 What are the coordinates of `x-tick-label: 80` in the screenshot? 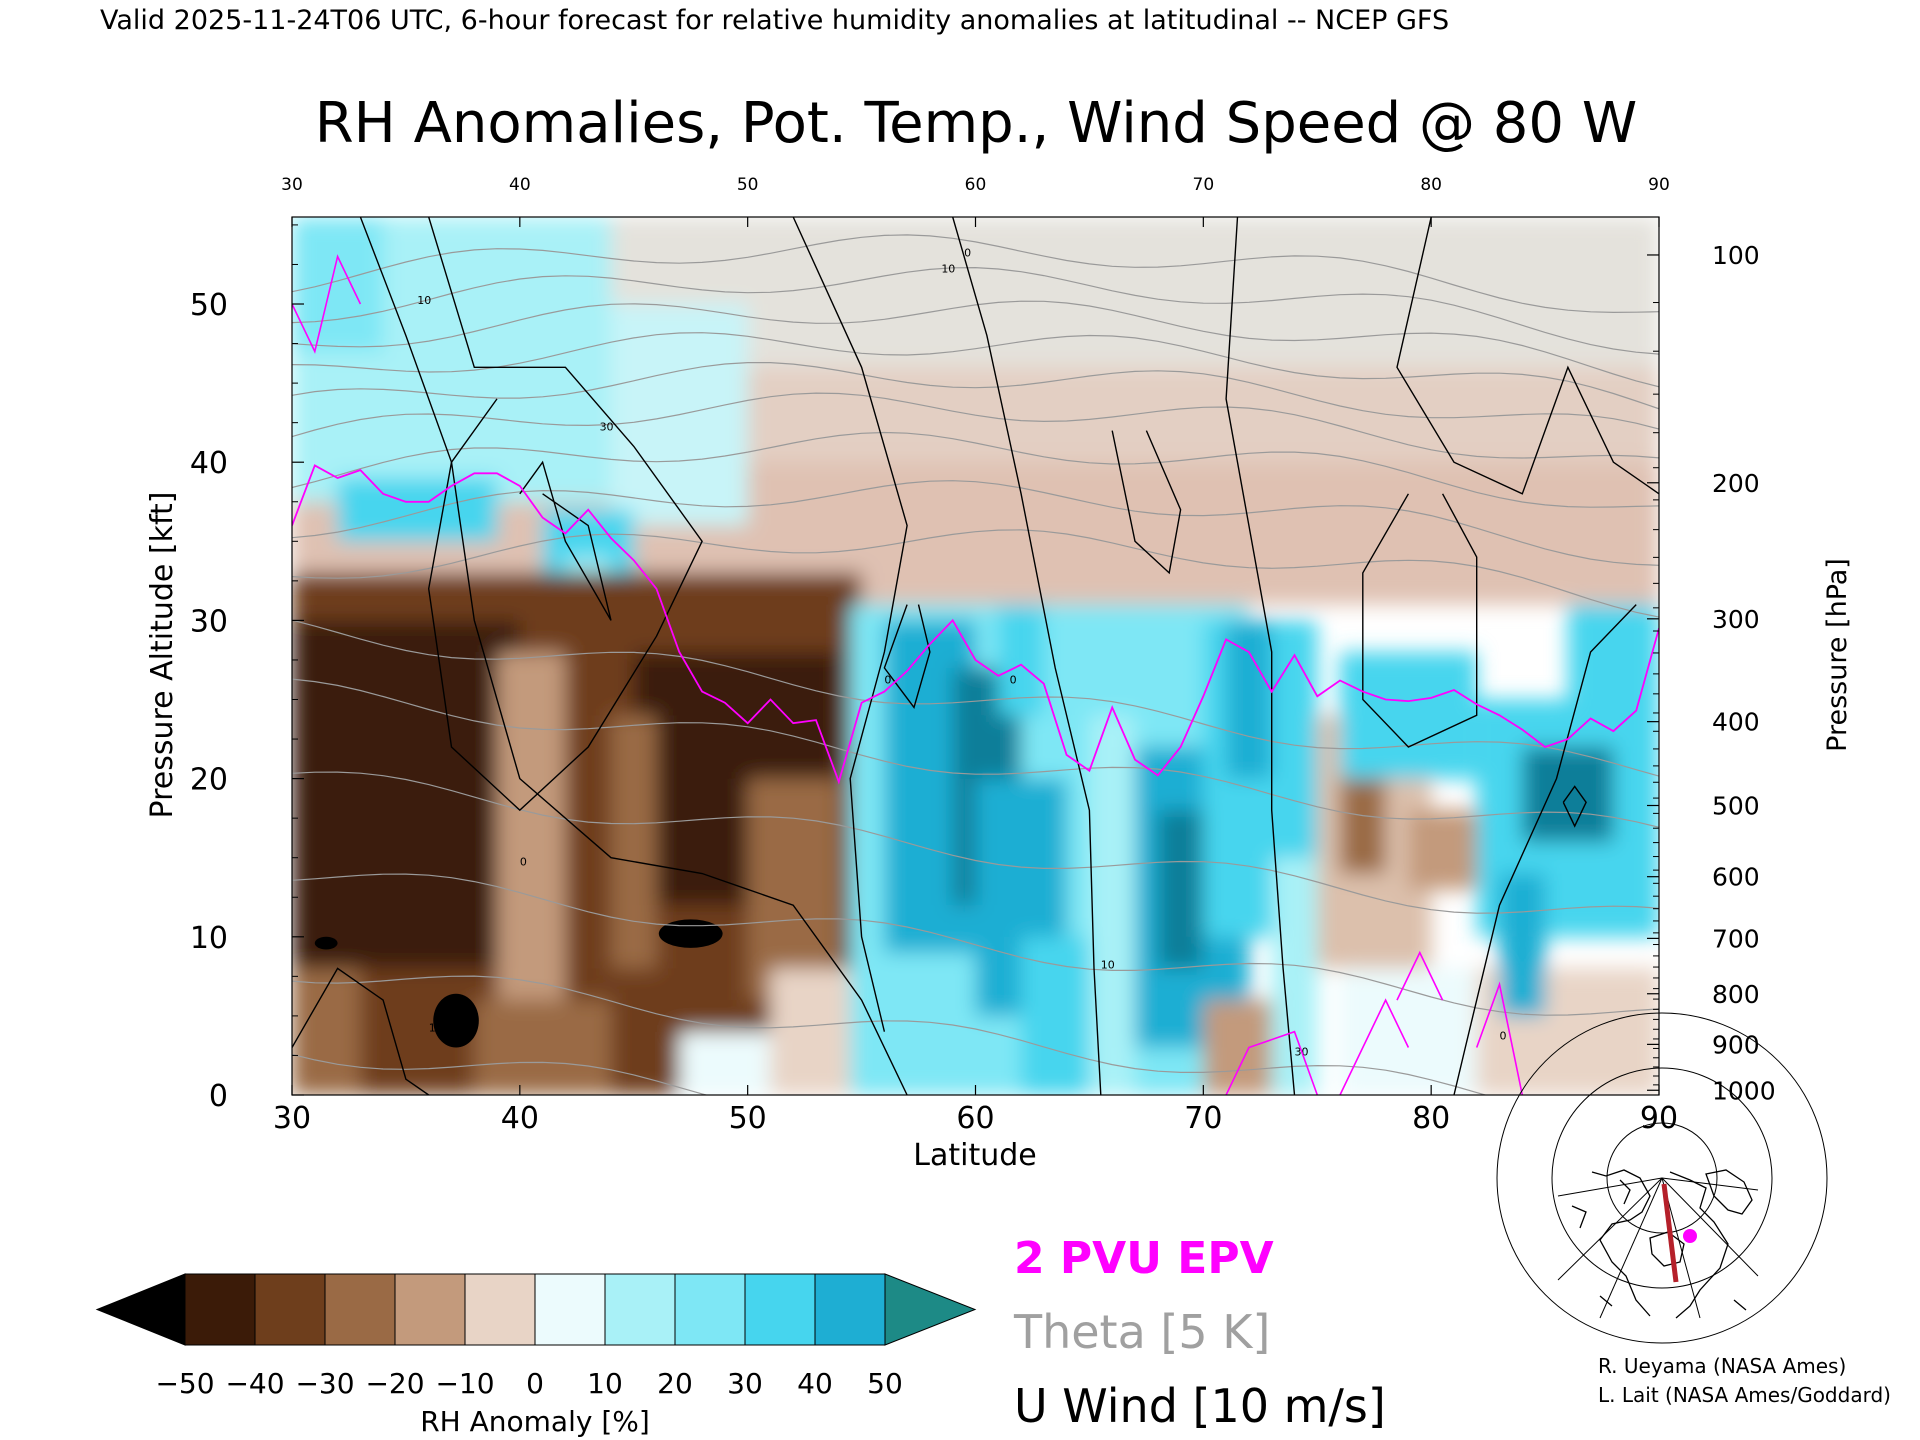 It's located at (1431, 1118).